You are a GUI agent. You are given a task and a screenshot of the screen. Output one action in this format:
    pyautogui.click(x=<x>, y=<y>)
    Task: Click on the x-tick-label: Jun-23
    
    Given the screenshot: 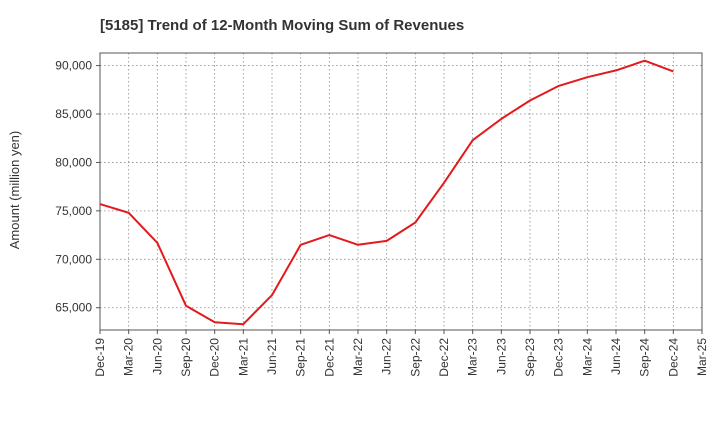 What is the action you would take?
    pyautogui.click(x=501, y=356)
    